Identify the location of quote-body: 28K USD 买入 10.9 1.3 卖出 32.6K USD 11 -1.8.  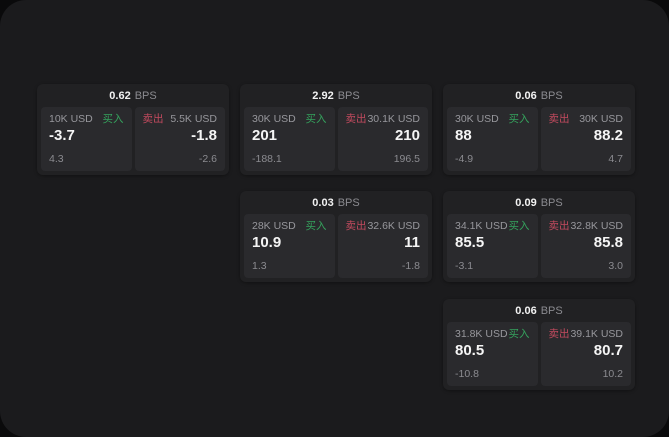
(336, 246).